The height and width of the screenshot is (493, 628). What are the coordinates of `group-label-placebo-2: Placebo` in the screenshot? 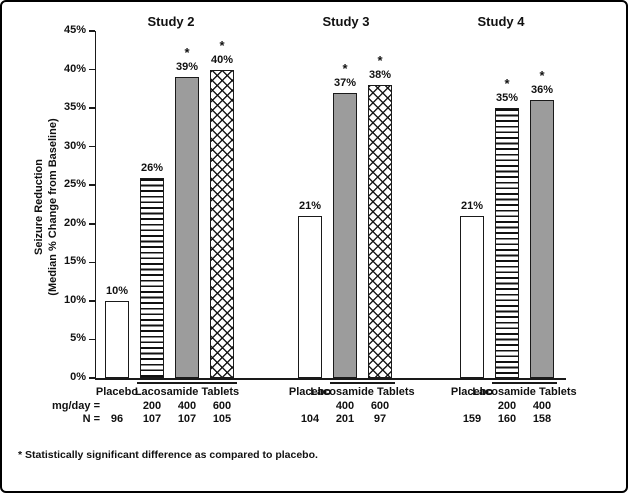 It's located at (117, 392).